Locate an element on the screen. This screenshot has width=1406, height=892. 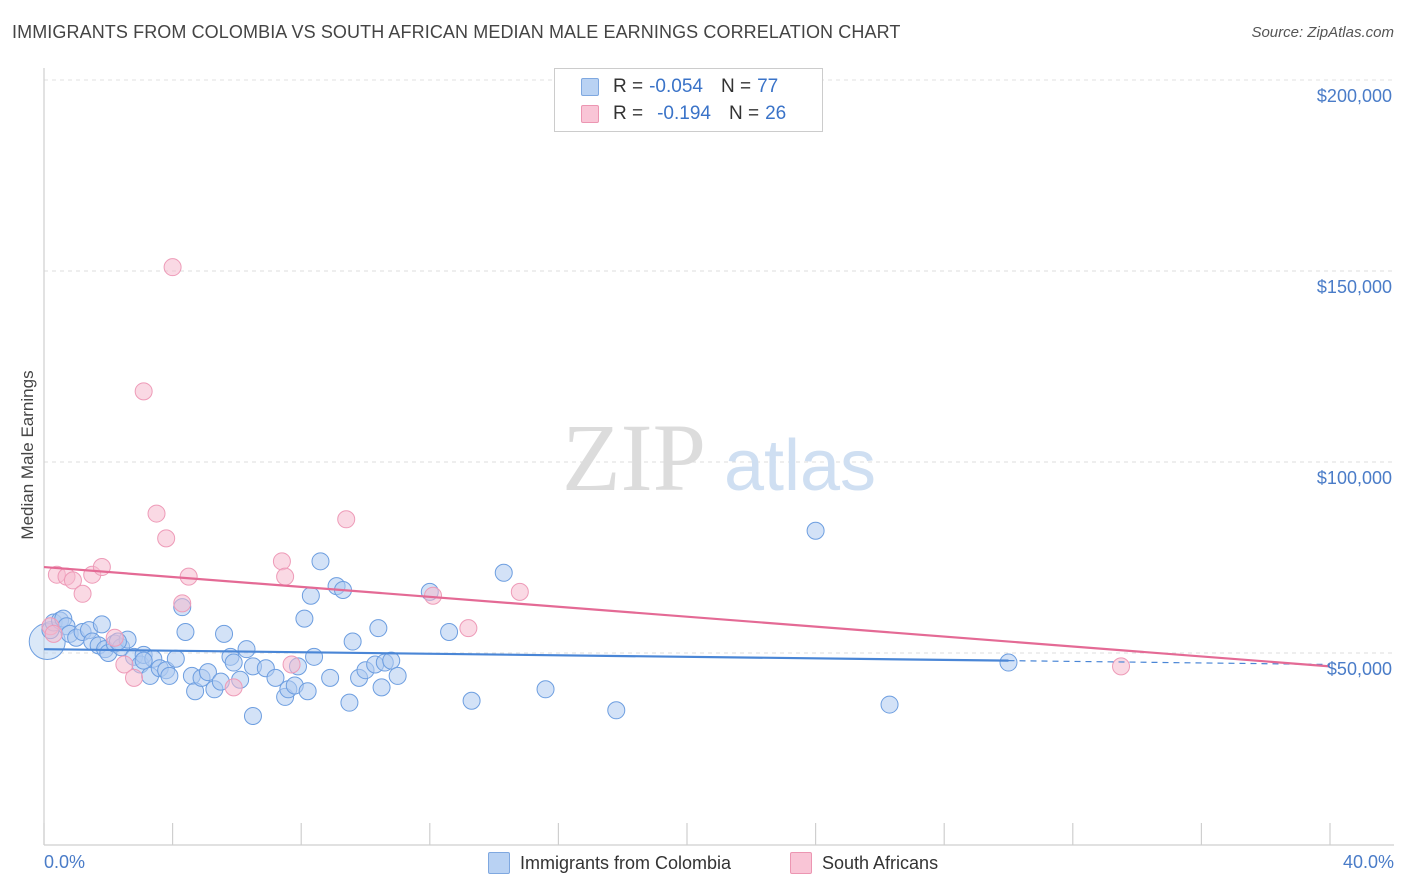
trend-line-south-african is located at coordinates (687, 616).